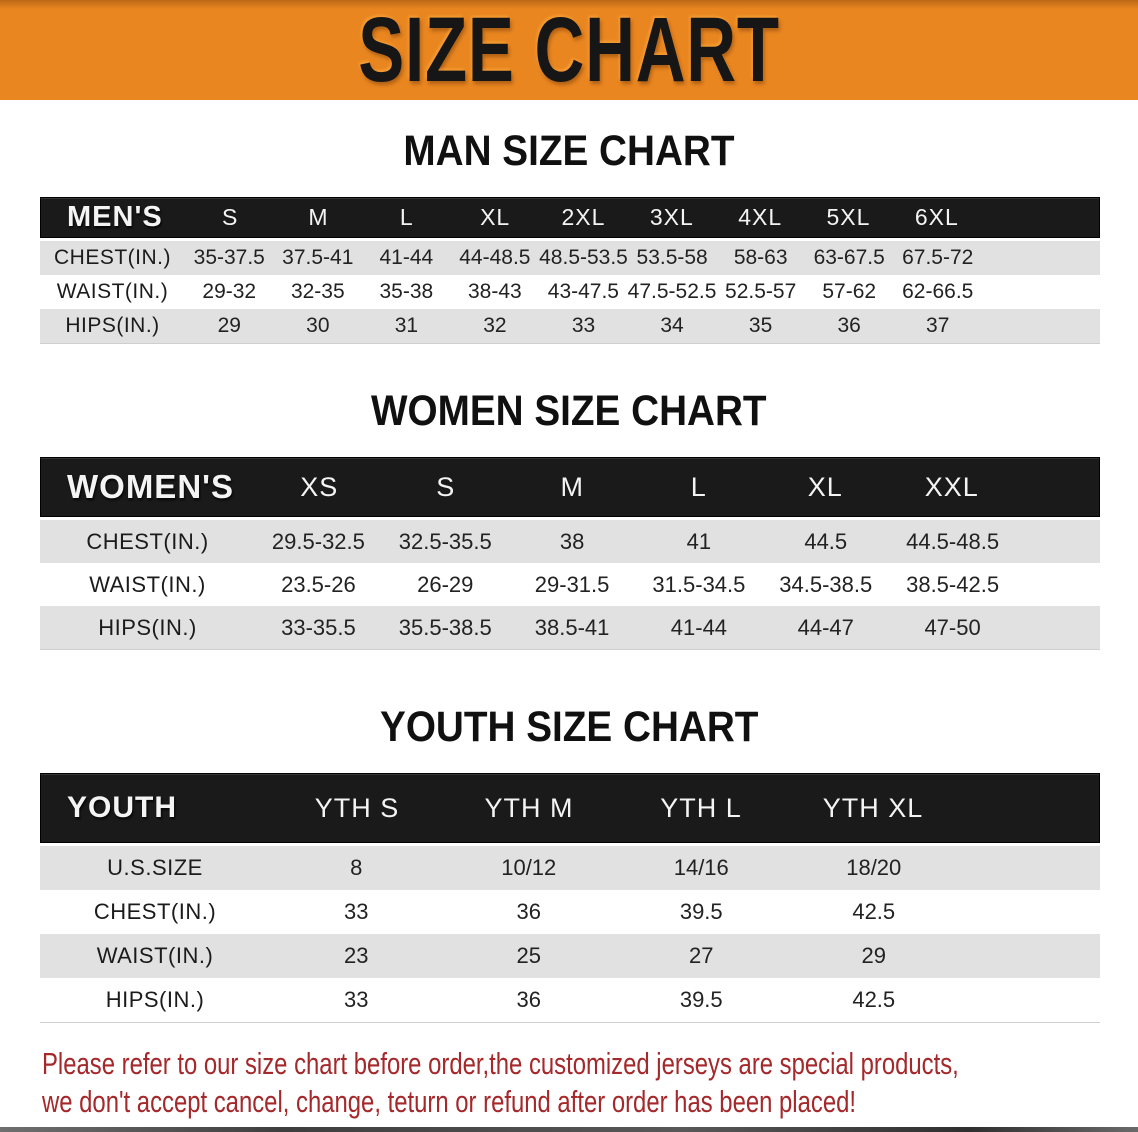 The height and width of the screenshot is (1132, 1138). What do you see at coordinates (357, 807) in the screenshot?
I see `youth-col-header-0: YTH S` at bounding box center [357, 807].